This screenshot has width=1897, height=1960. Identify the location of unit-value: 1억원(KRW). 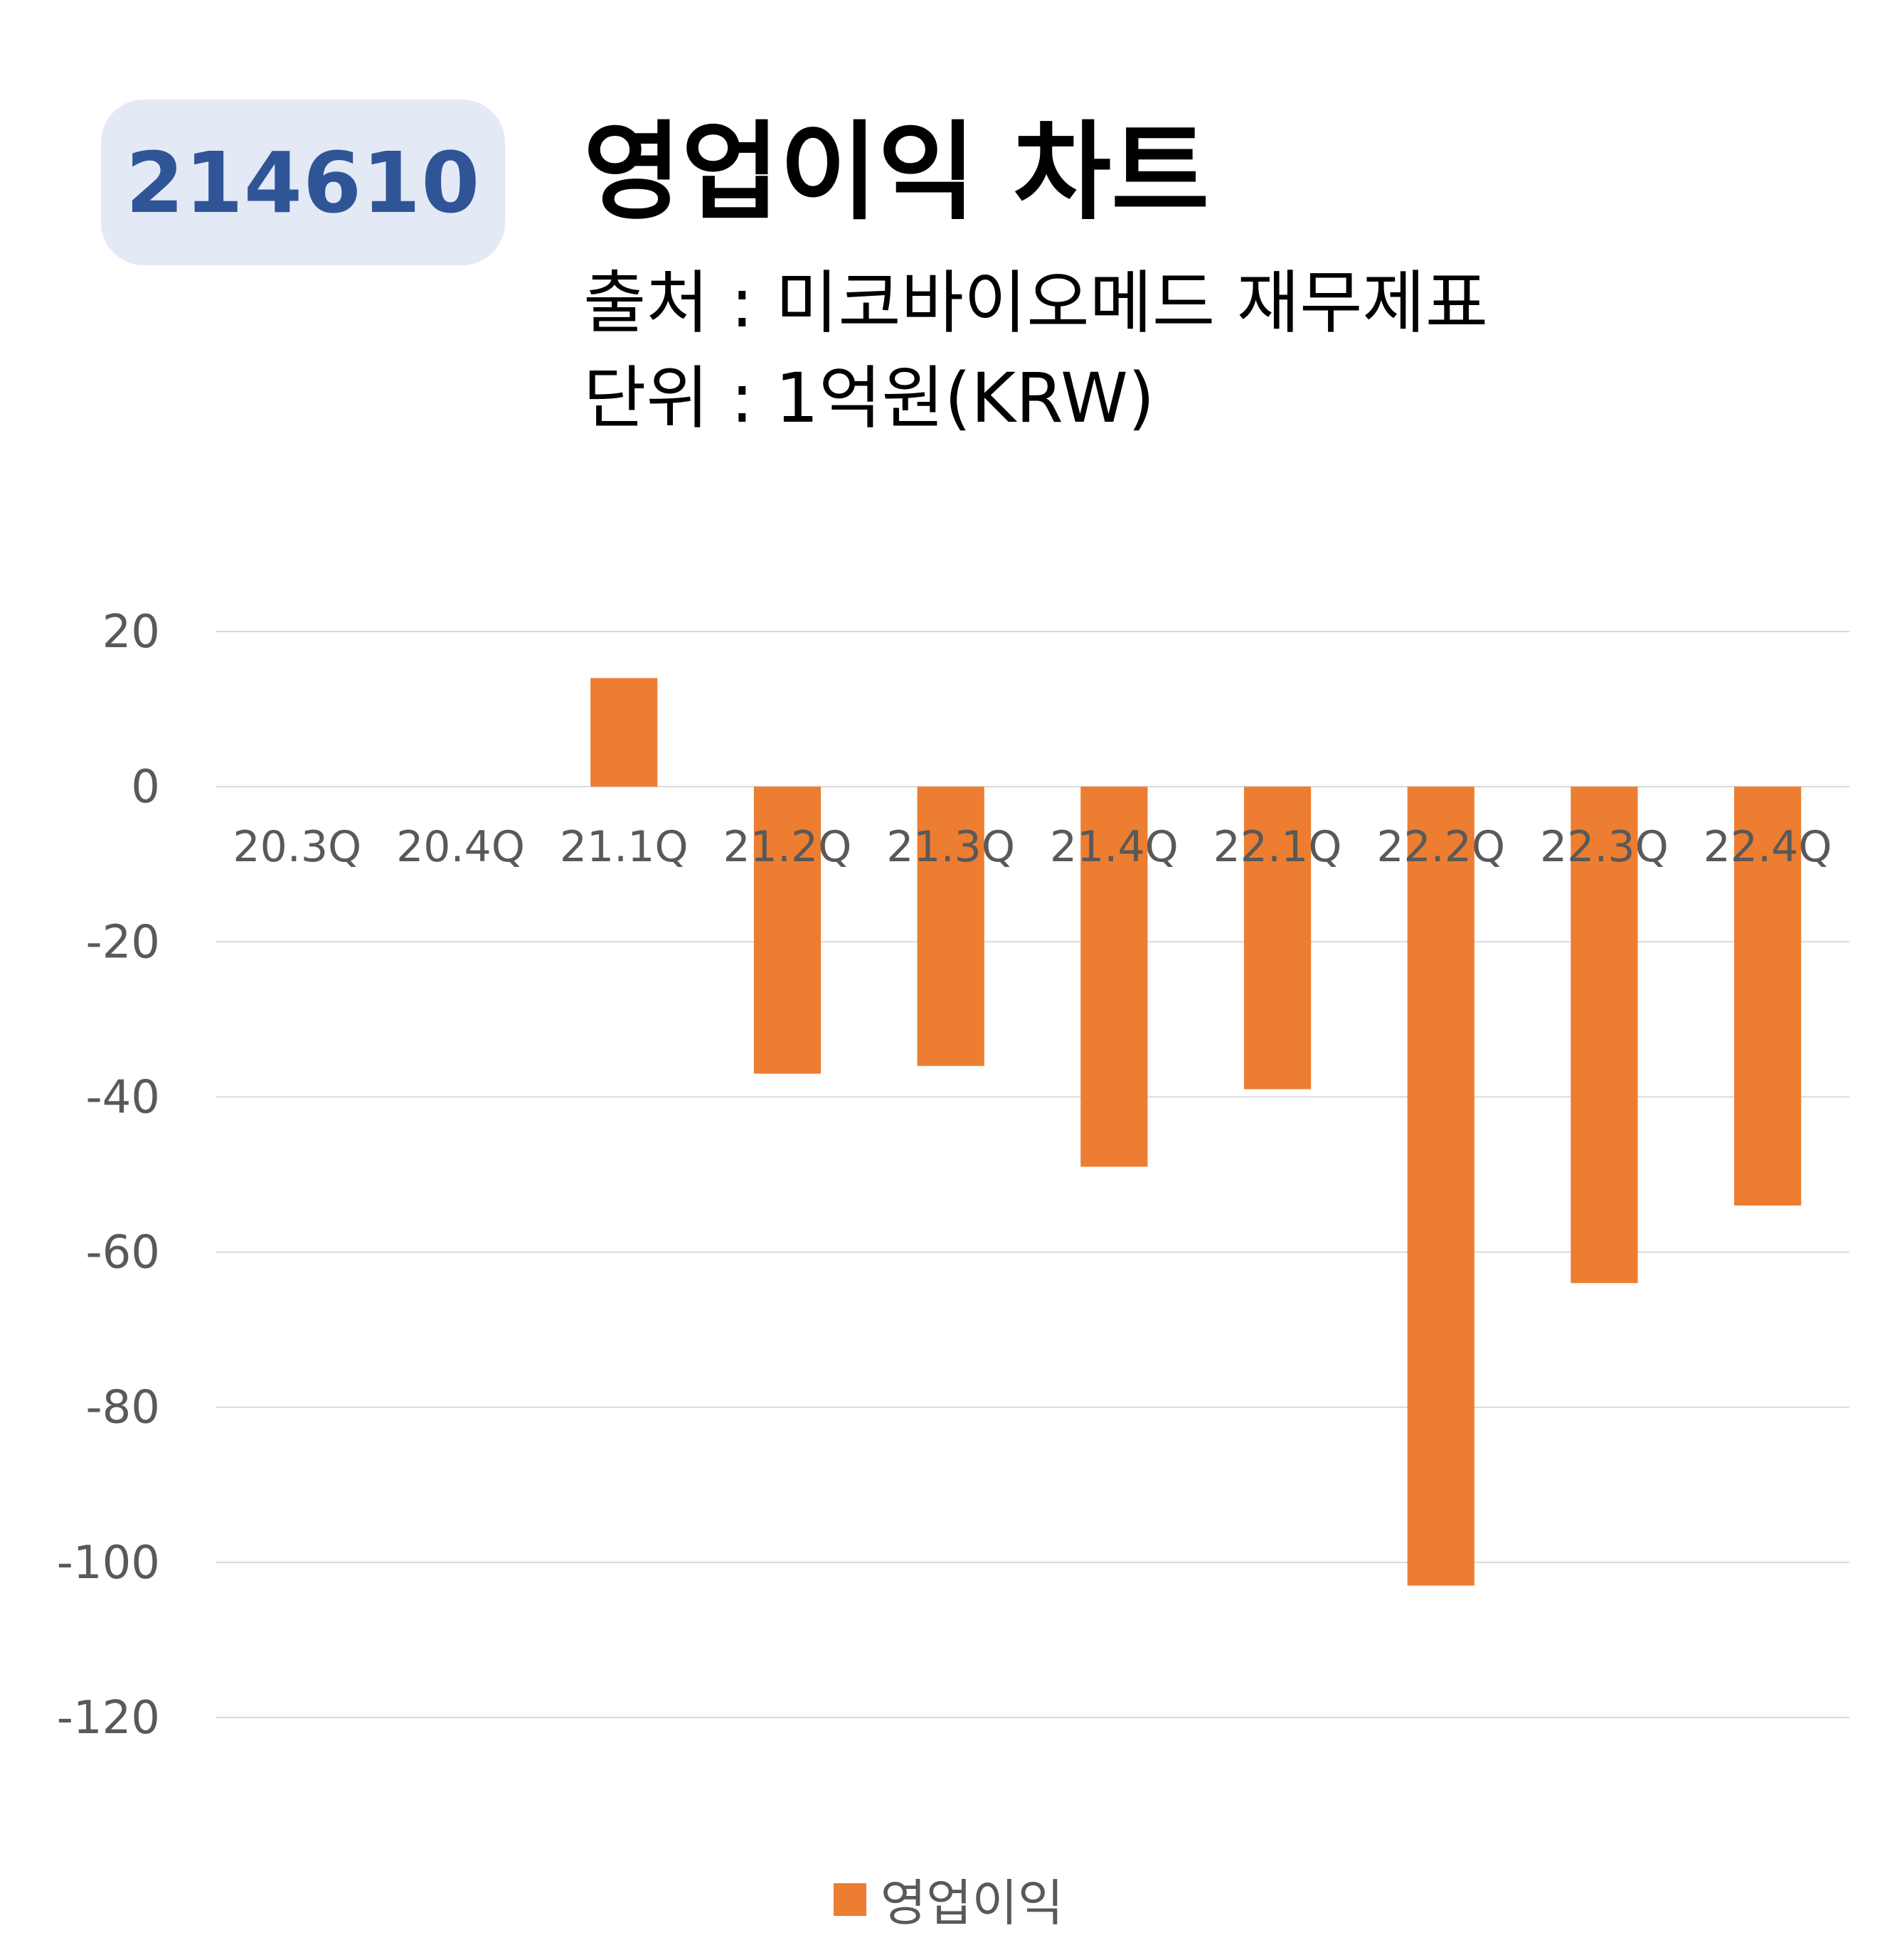
(965, 398).